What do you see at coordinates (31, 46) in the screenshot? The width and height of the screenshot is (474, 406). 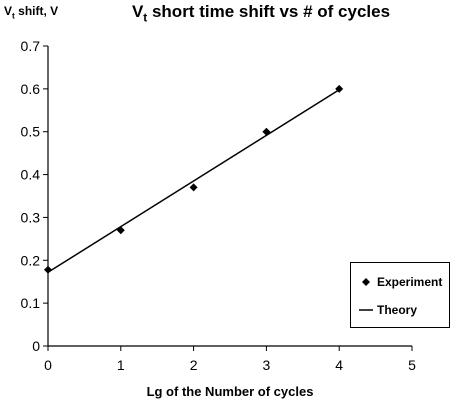 I see `y-tick-label: 0.7` at bounding box center [31, 46].